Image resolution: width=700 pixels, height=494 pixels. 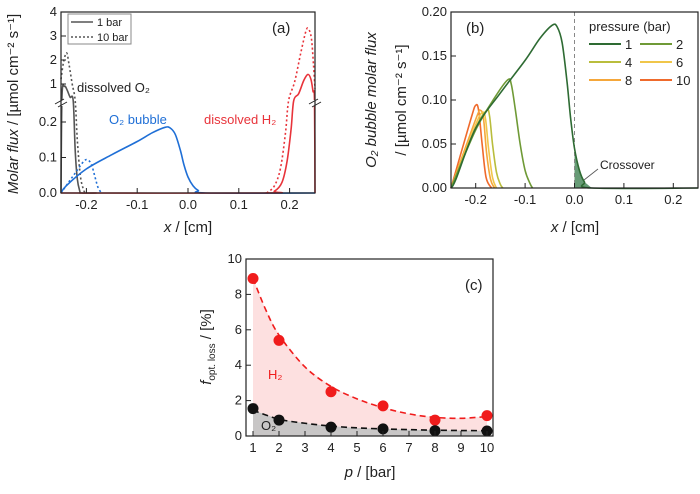 I want to click on panel-a-xtick-label: 0.1, so click(x=239, y=204).